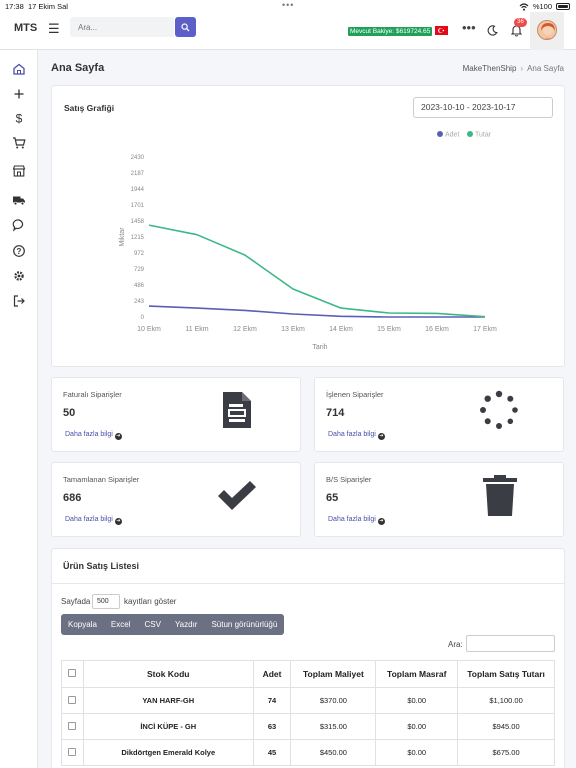  I want to click on search-icon, so click(185, 27).